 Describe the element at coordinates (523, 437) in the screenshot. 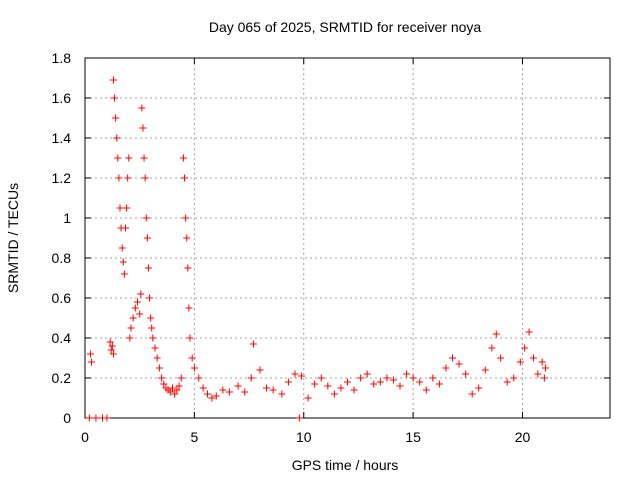

I see `x-tick-label: 20` at that location.